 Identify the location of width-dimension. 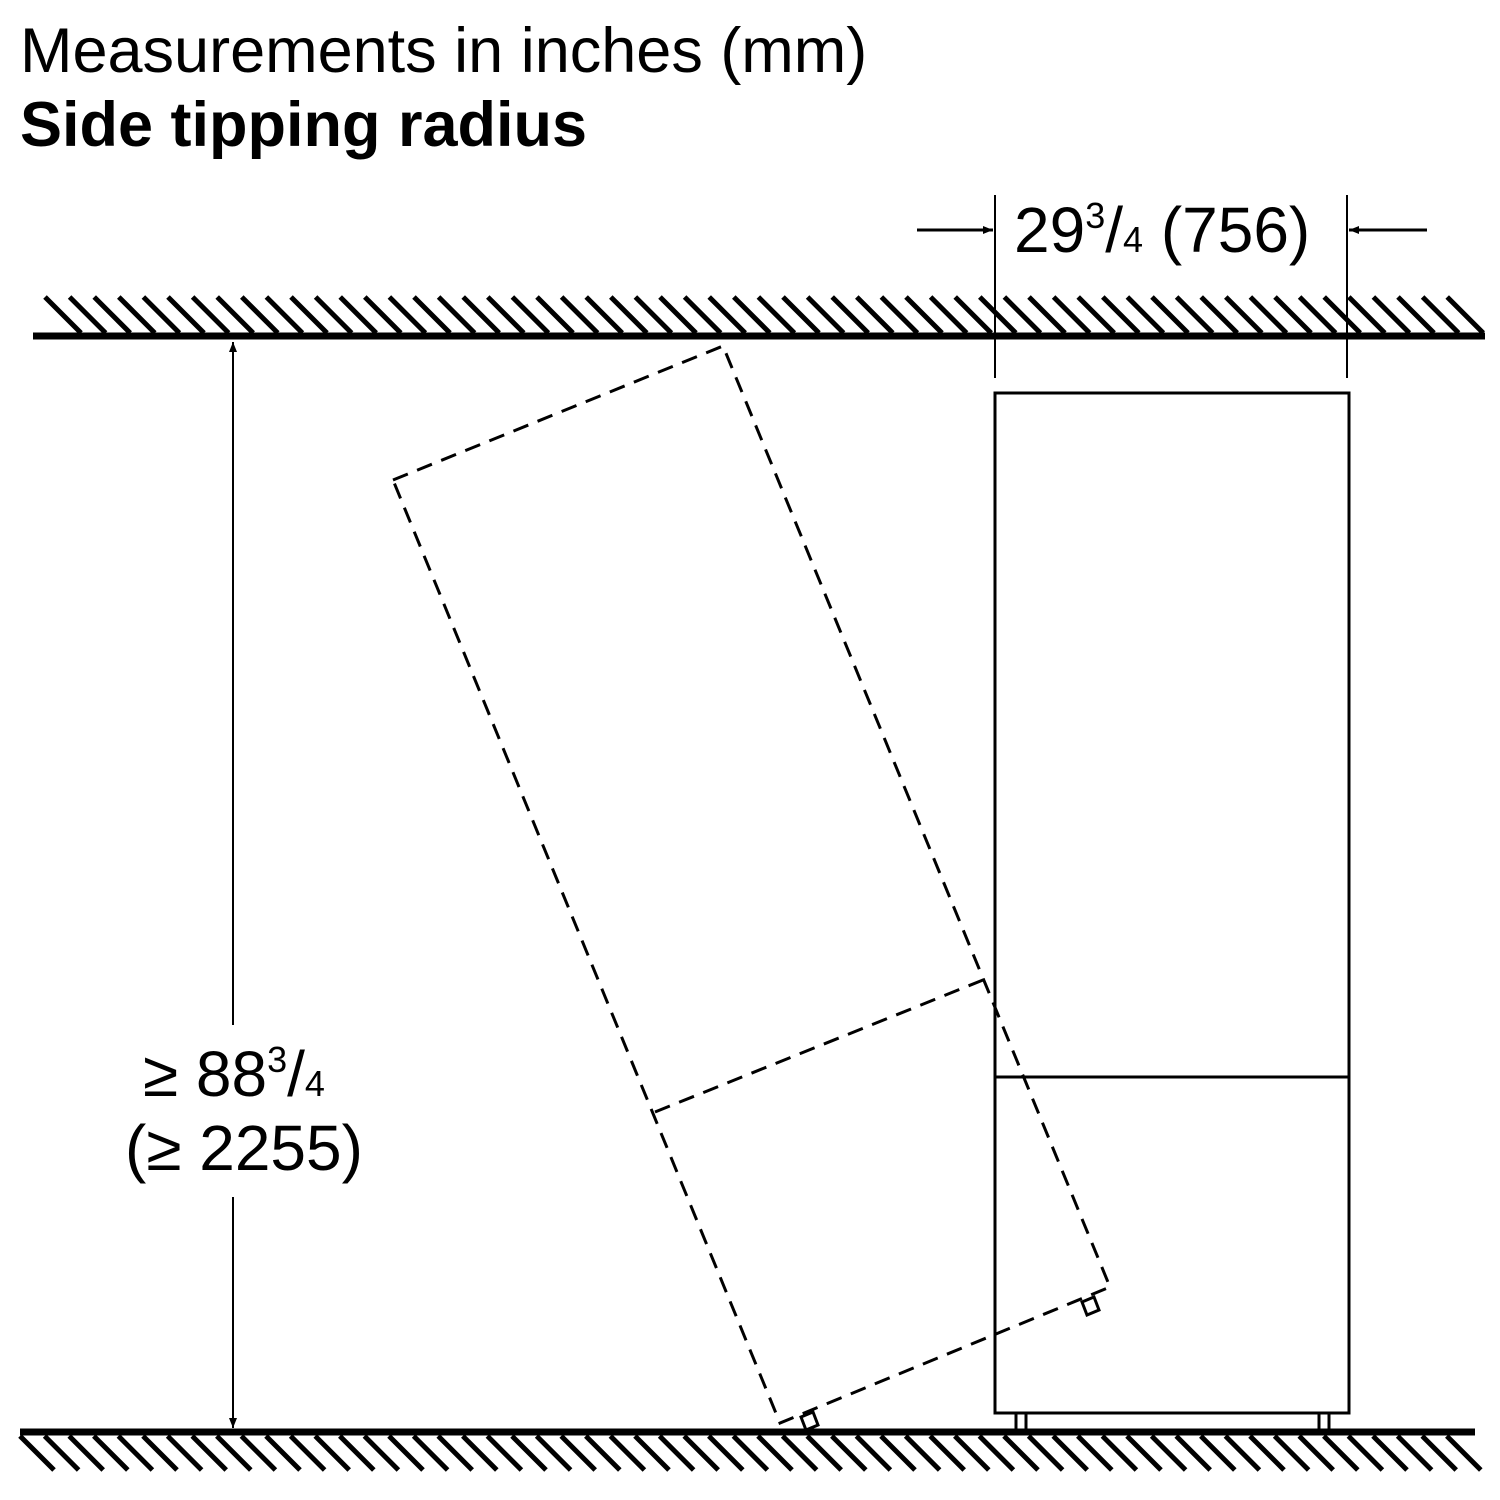
(1172, 286).